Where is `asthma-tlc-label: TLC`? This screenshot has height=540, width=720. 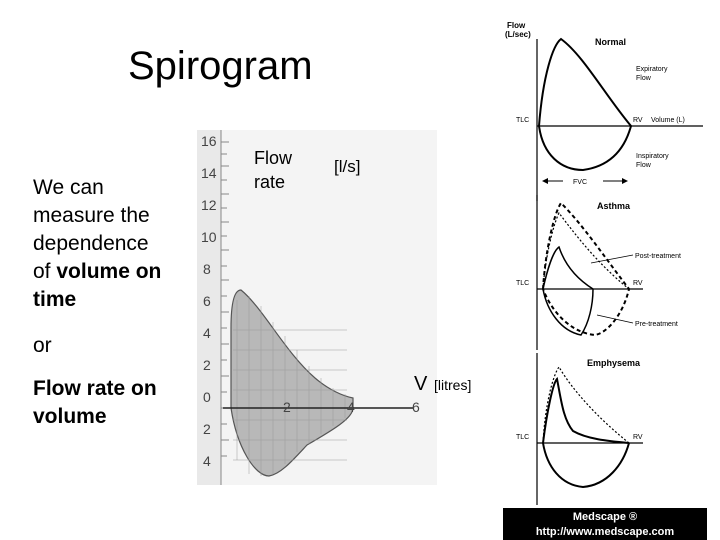 asthma-tlc-label: TLC is located at coordinates (522, 283).